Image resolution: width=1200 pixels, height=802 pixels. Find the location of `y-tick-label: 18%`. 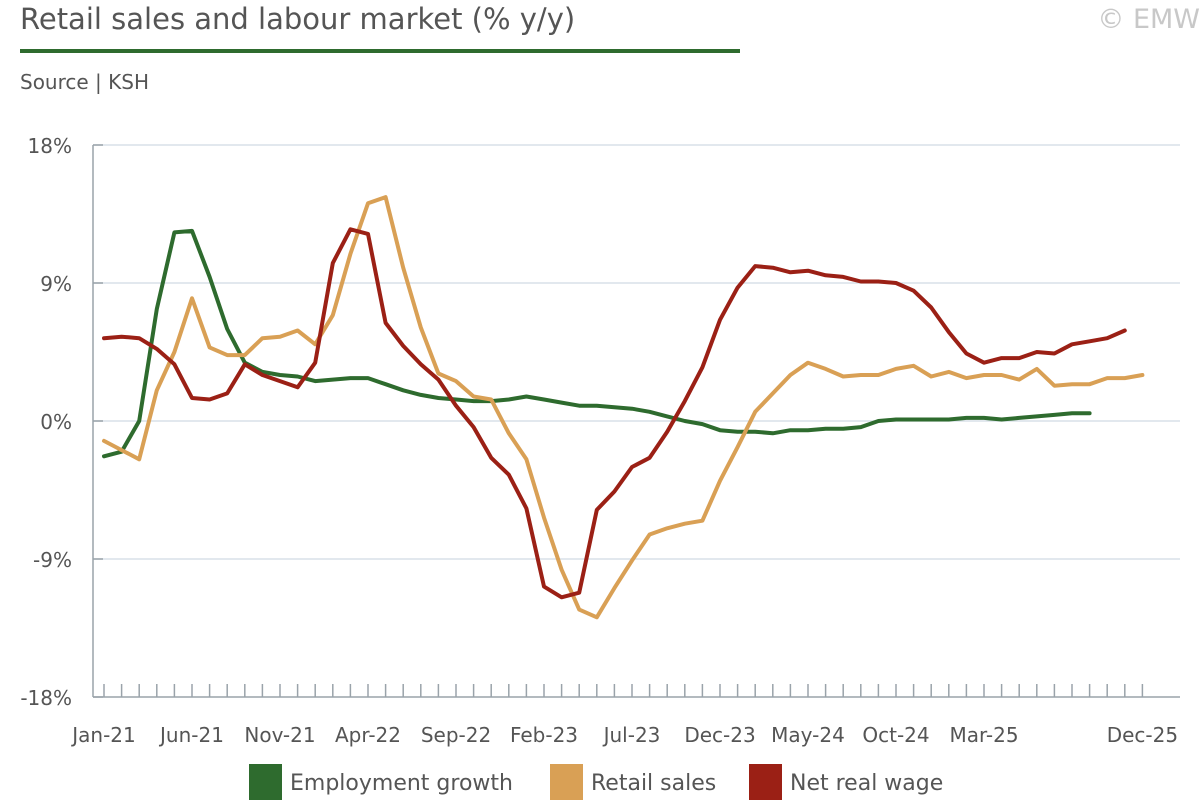

y-tick-label: 18% is located at coordinates (50, 146).